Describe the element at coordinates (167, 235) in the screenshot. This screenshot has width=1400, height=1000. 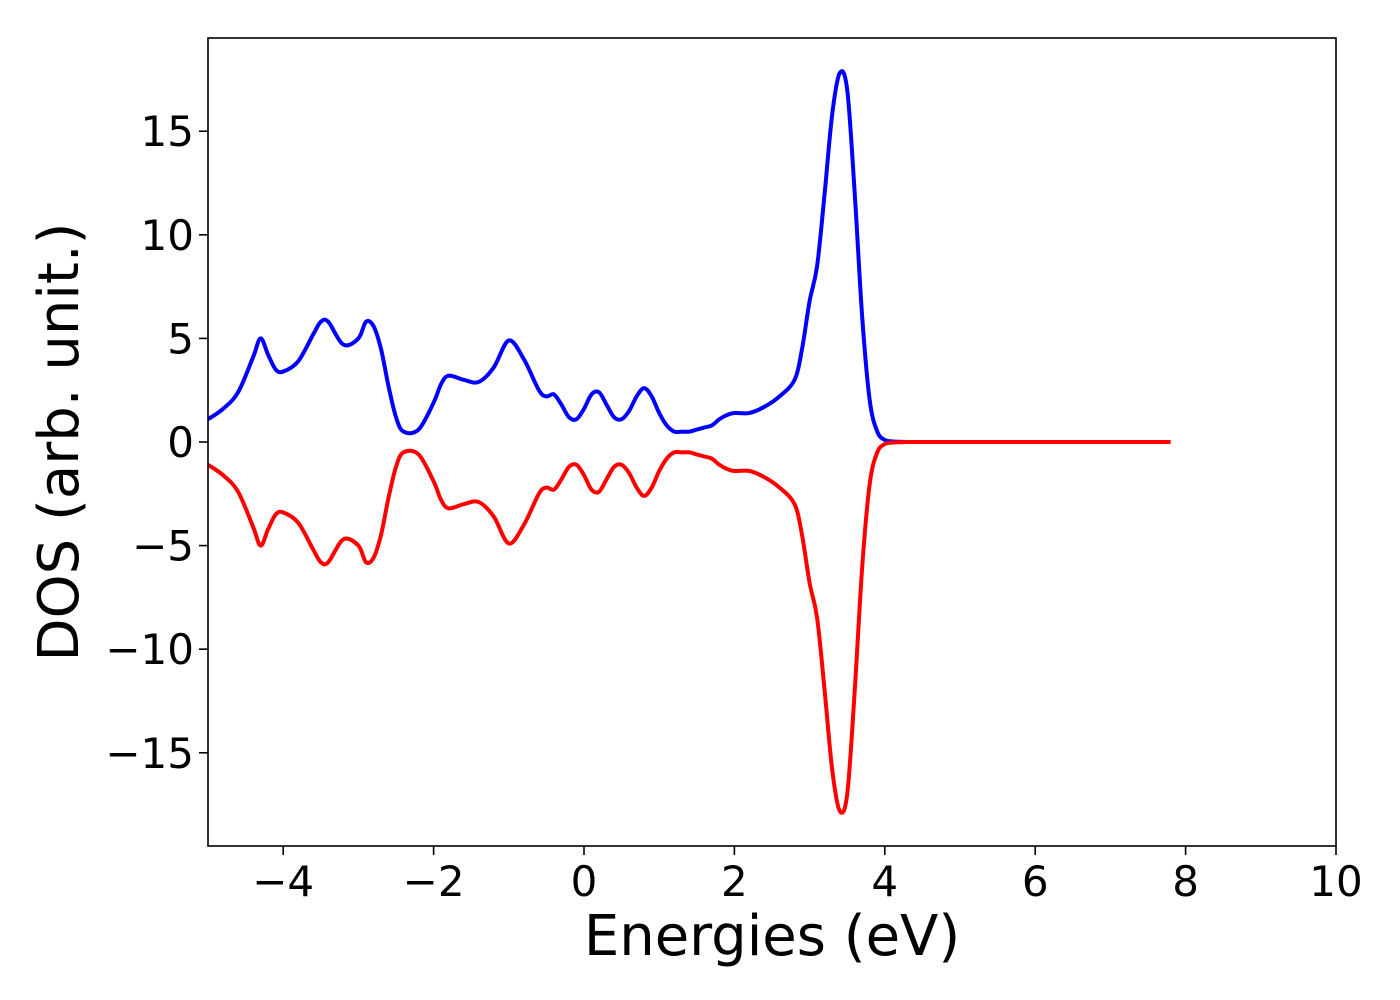
I see `y-tick-label: 10` at that location.